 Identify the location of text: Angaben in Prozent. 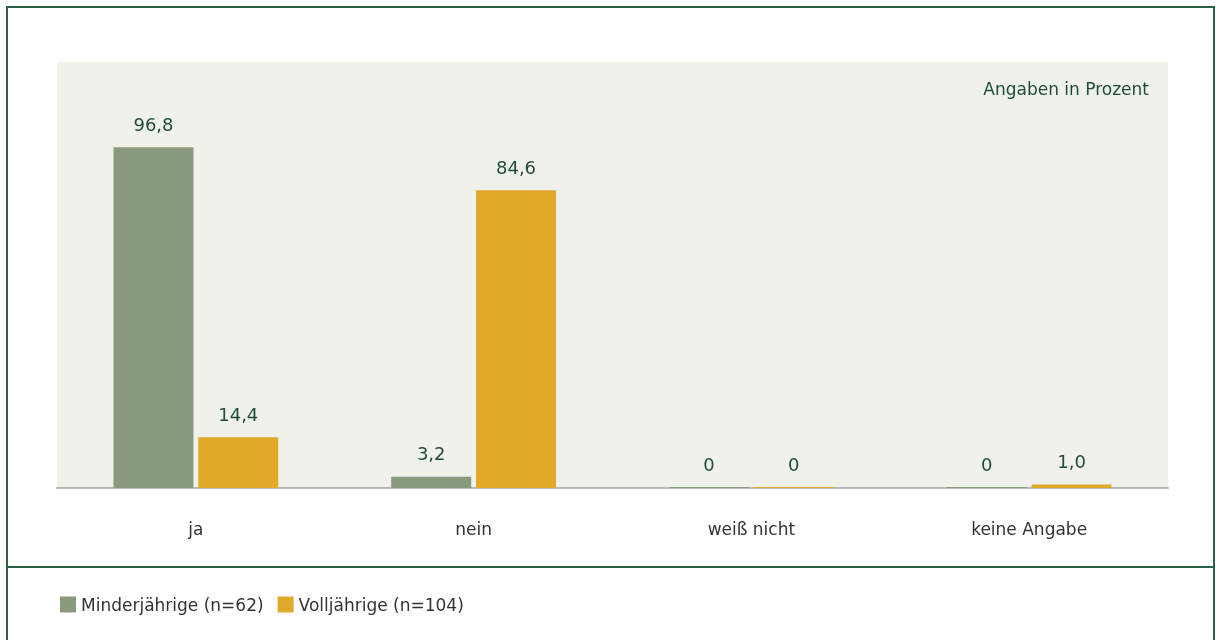
(1066, 88).